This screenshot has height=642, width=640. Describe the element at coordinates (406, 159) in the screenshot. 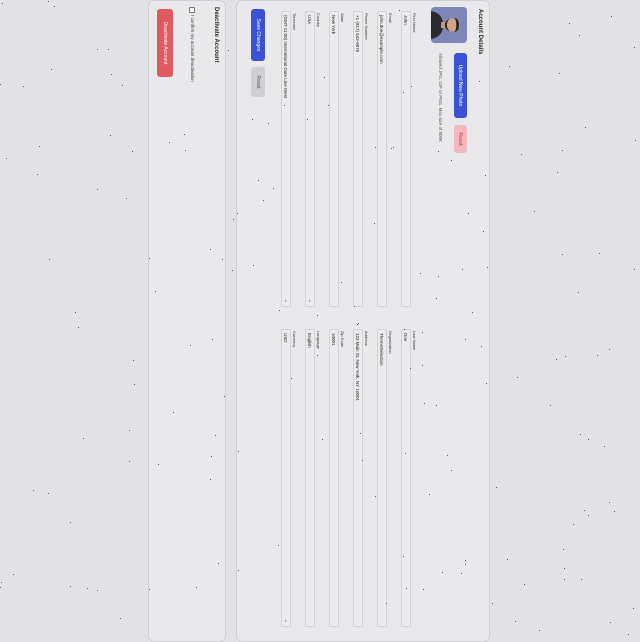

I see `first-name-field: John` at that location.